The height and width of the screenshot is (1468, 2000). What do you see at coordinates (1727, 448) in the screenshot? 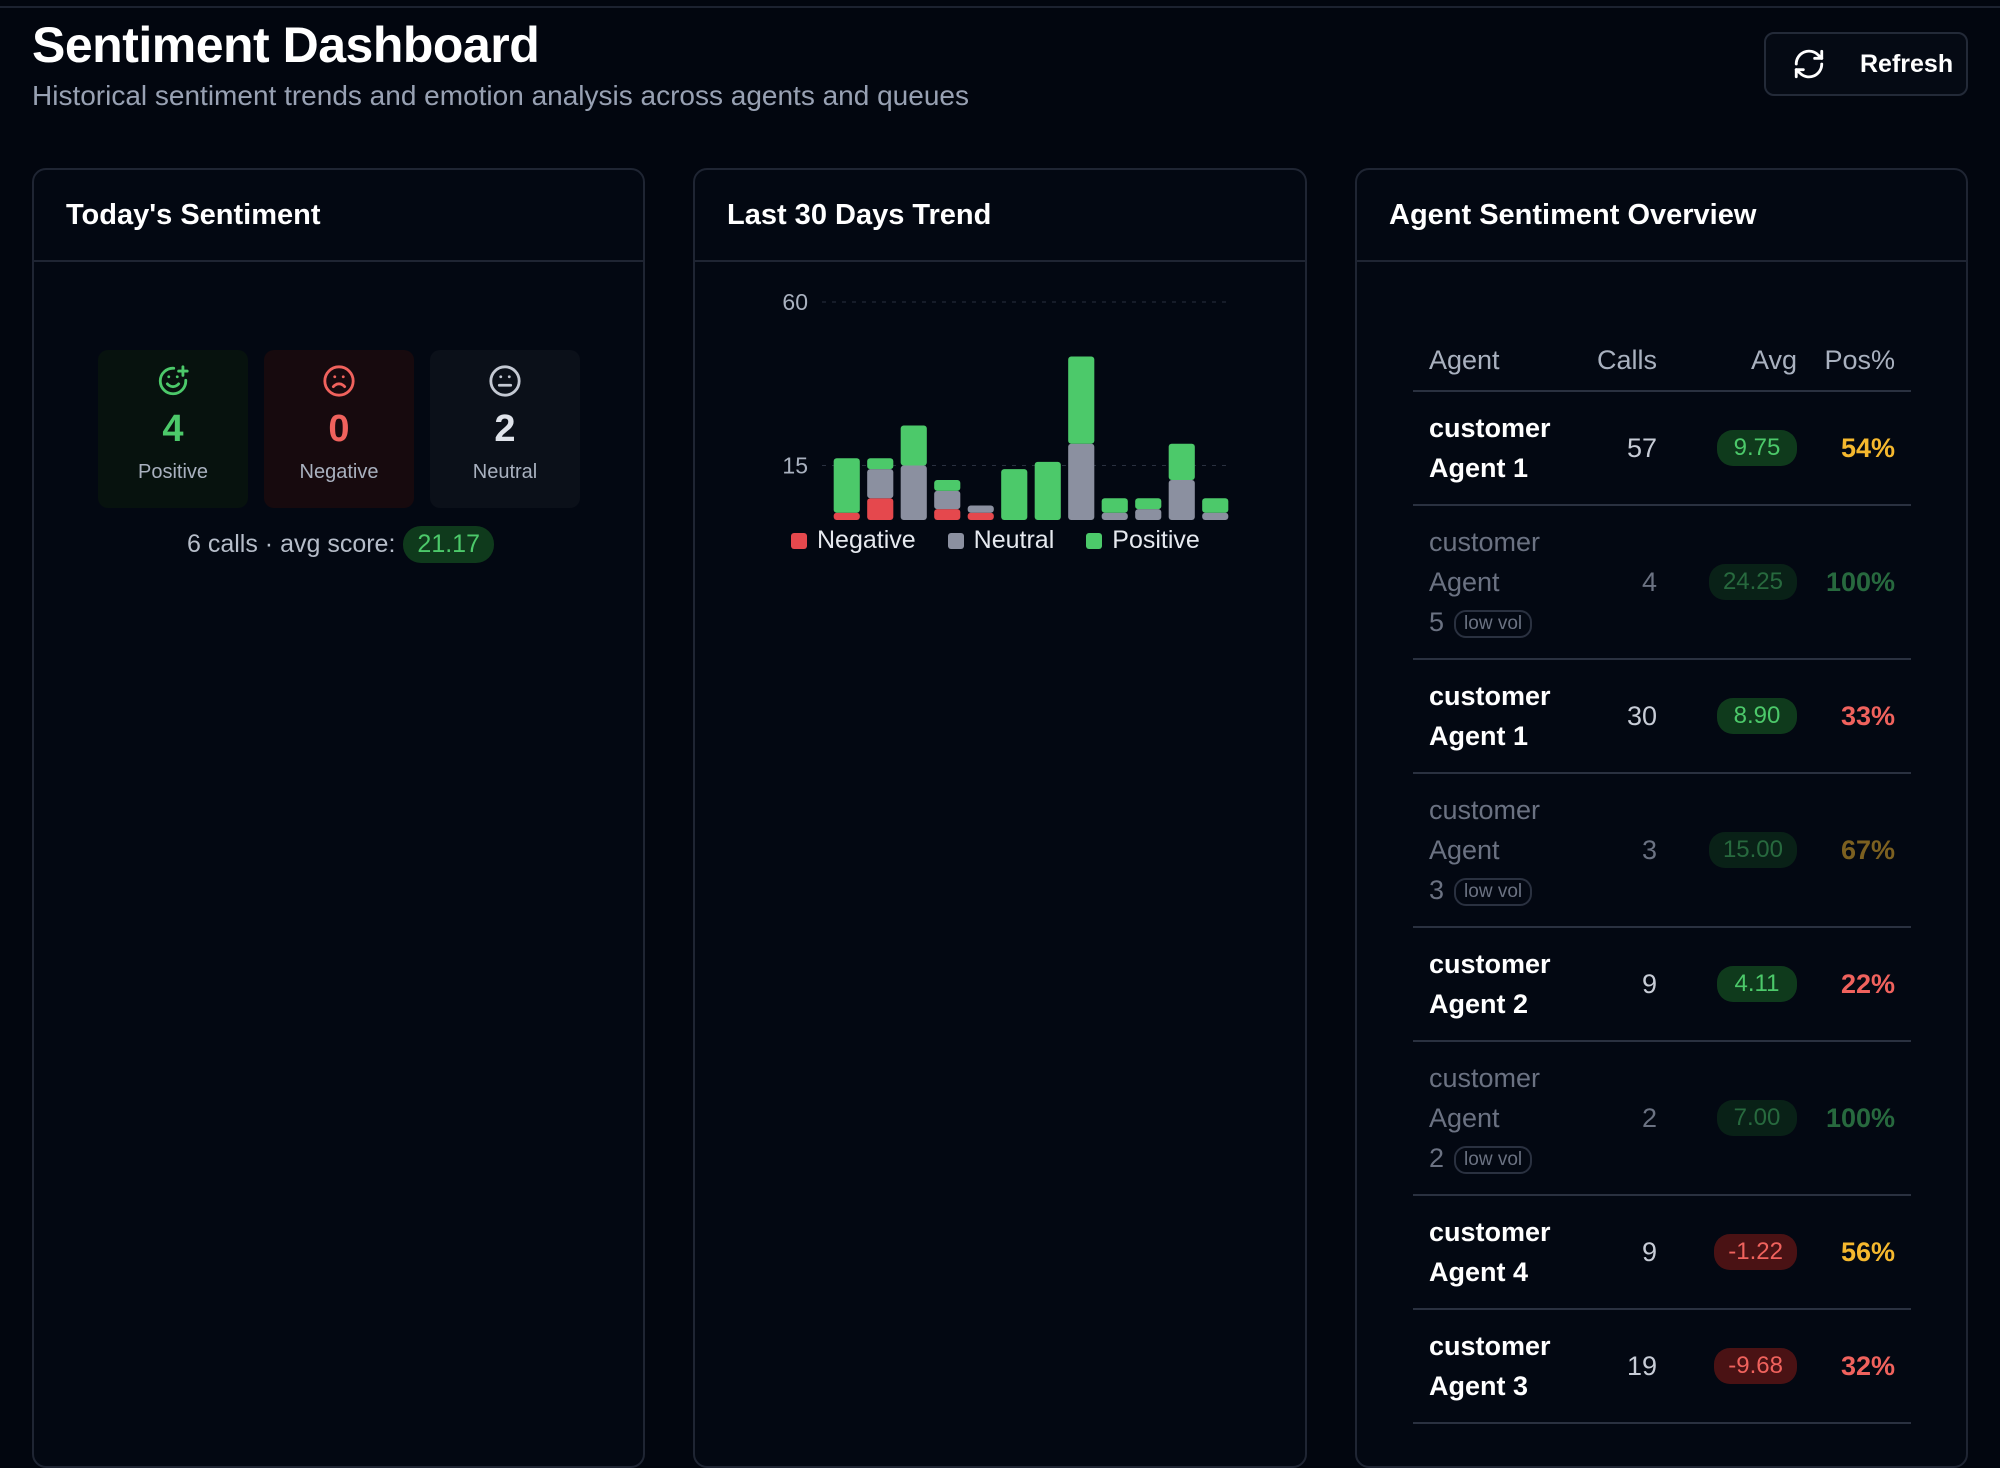
I see `avg-cell: 9.75` at bounding box center [1727, 448].